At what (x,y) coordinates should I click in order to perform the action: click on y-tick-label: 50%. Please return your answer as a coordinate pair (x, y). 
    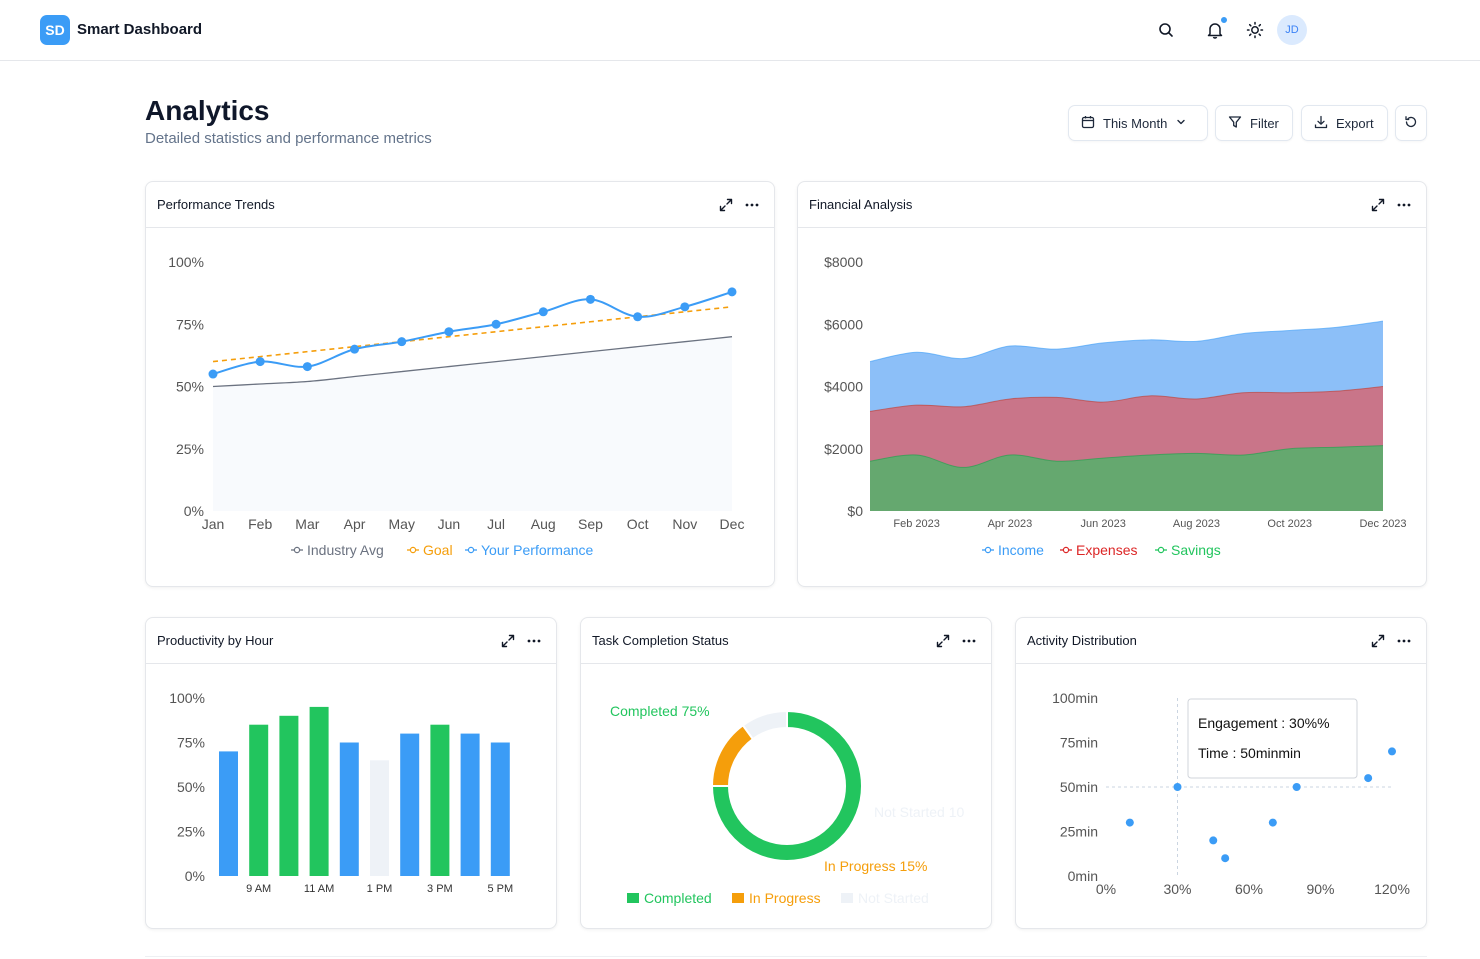
    Looking at the image, I should click on (190, 387).